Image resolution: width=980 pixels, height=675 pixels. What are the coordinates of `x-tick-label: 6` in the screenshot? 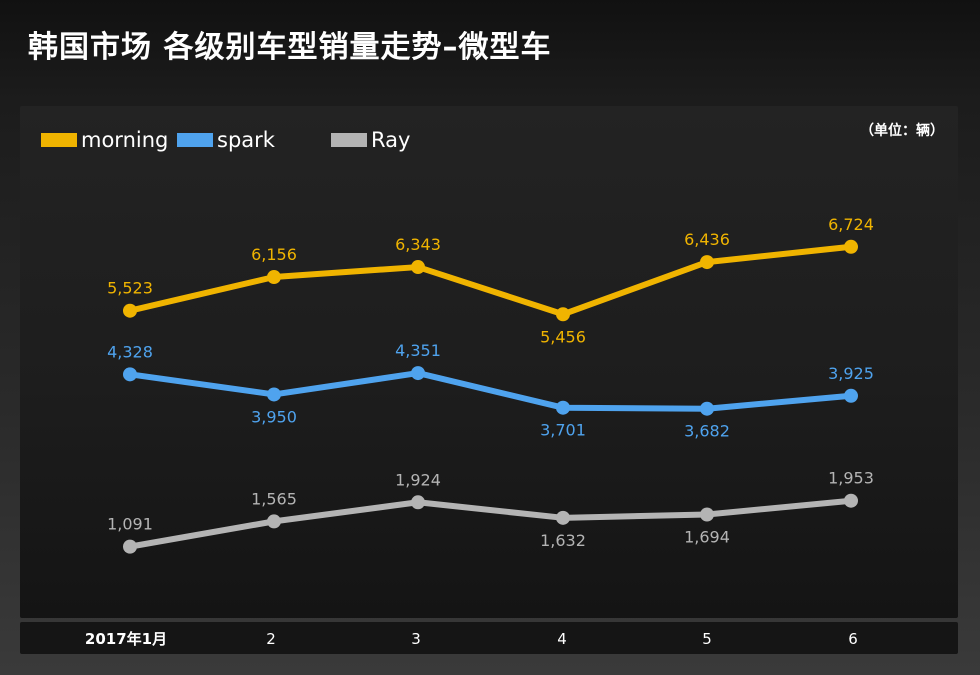 It's located at (853, 639).